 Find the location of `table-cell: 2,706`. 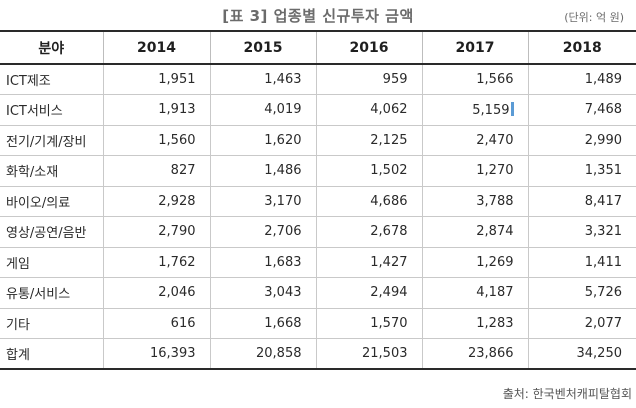

table-cell: 2,706 is located at coordinates (262, 232).